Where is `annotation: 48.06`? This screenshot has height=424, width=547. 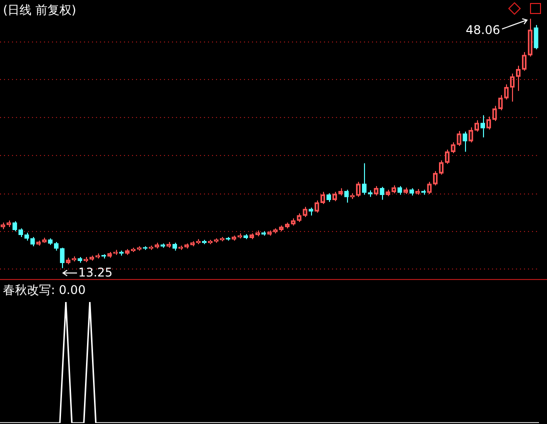 annotation: 48.06 is located at coordinates (483, 29).